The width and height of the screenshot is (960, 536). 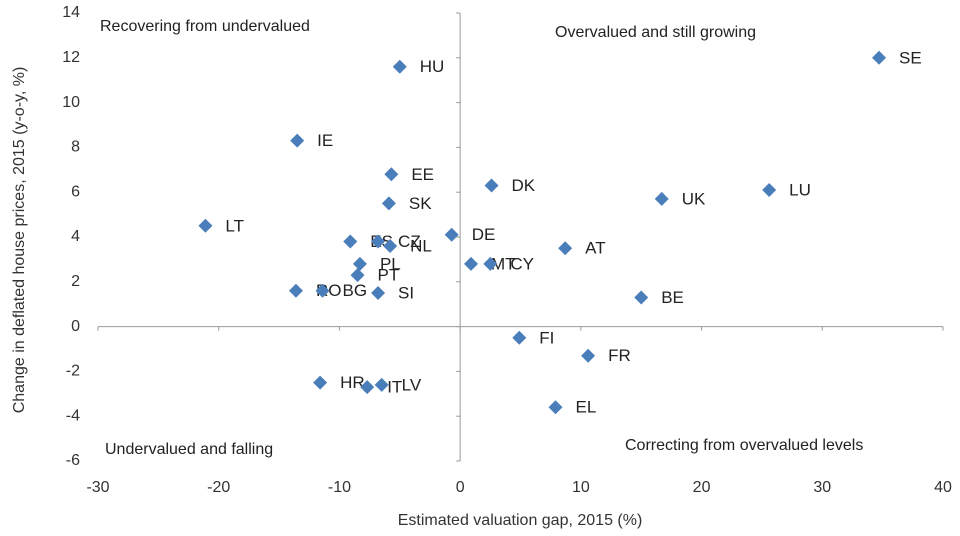 What do you see at coordinates (420, 203) in the screenshot?
I see `point-label: SK` at bounding box center [420, 203].